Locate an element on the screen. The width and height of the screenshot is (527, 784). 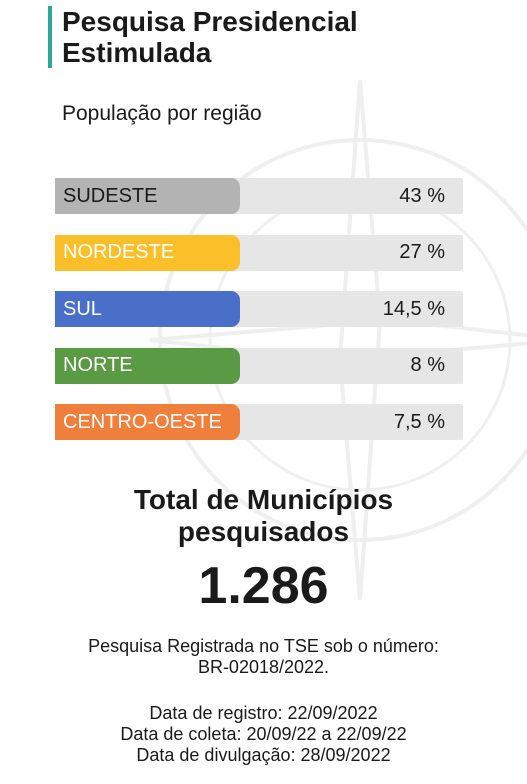
total-label-line-2: pesquisados is located at coordinates (263, 531).